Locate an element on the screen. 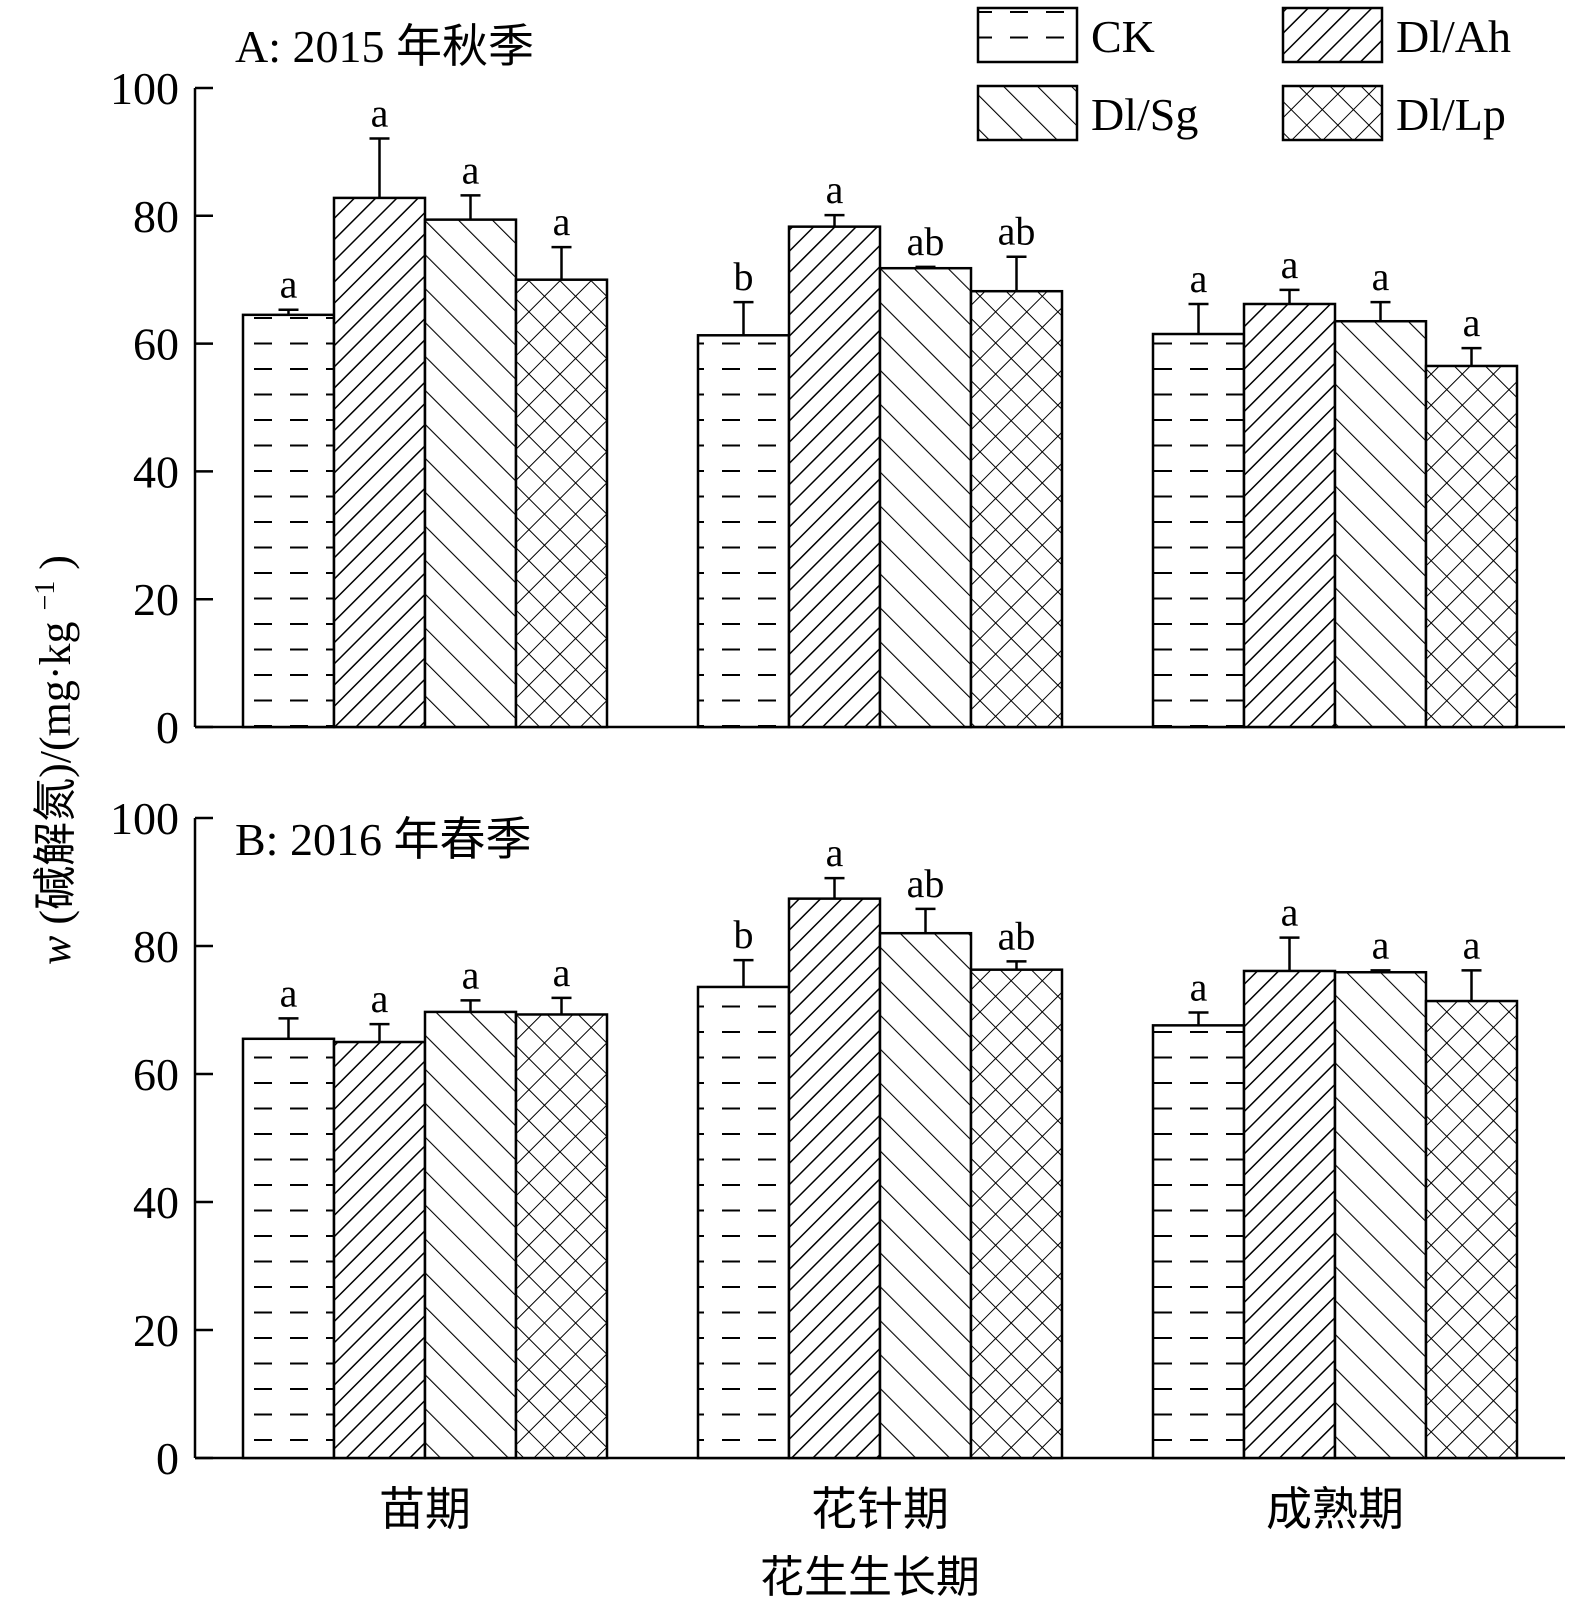 The width and height of the screenshot is (1575, 1604). x-axis-title: 花生生长期 is located at coordinates (870, 1577).